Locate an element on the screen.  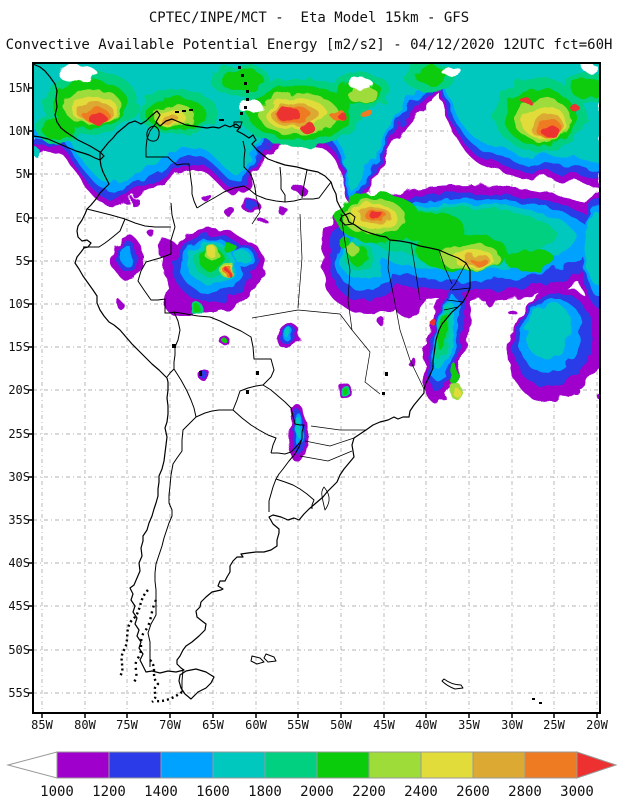
x-tick-label: 20W is located at coordinates (597, 725).